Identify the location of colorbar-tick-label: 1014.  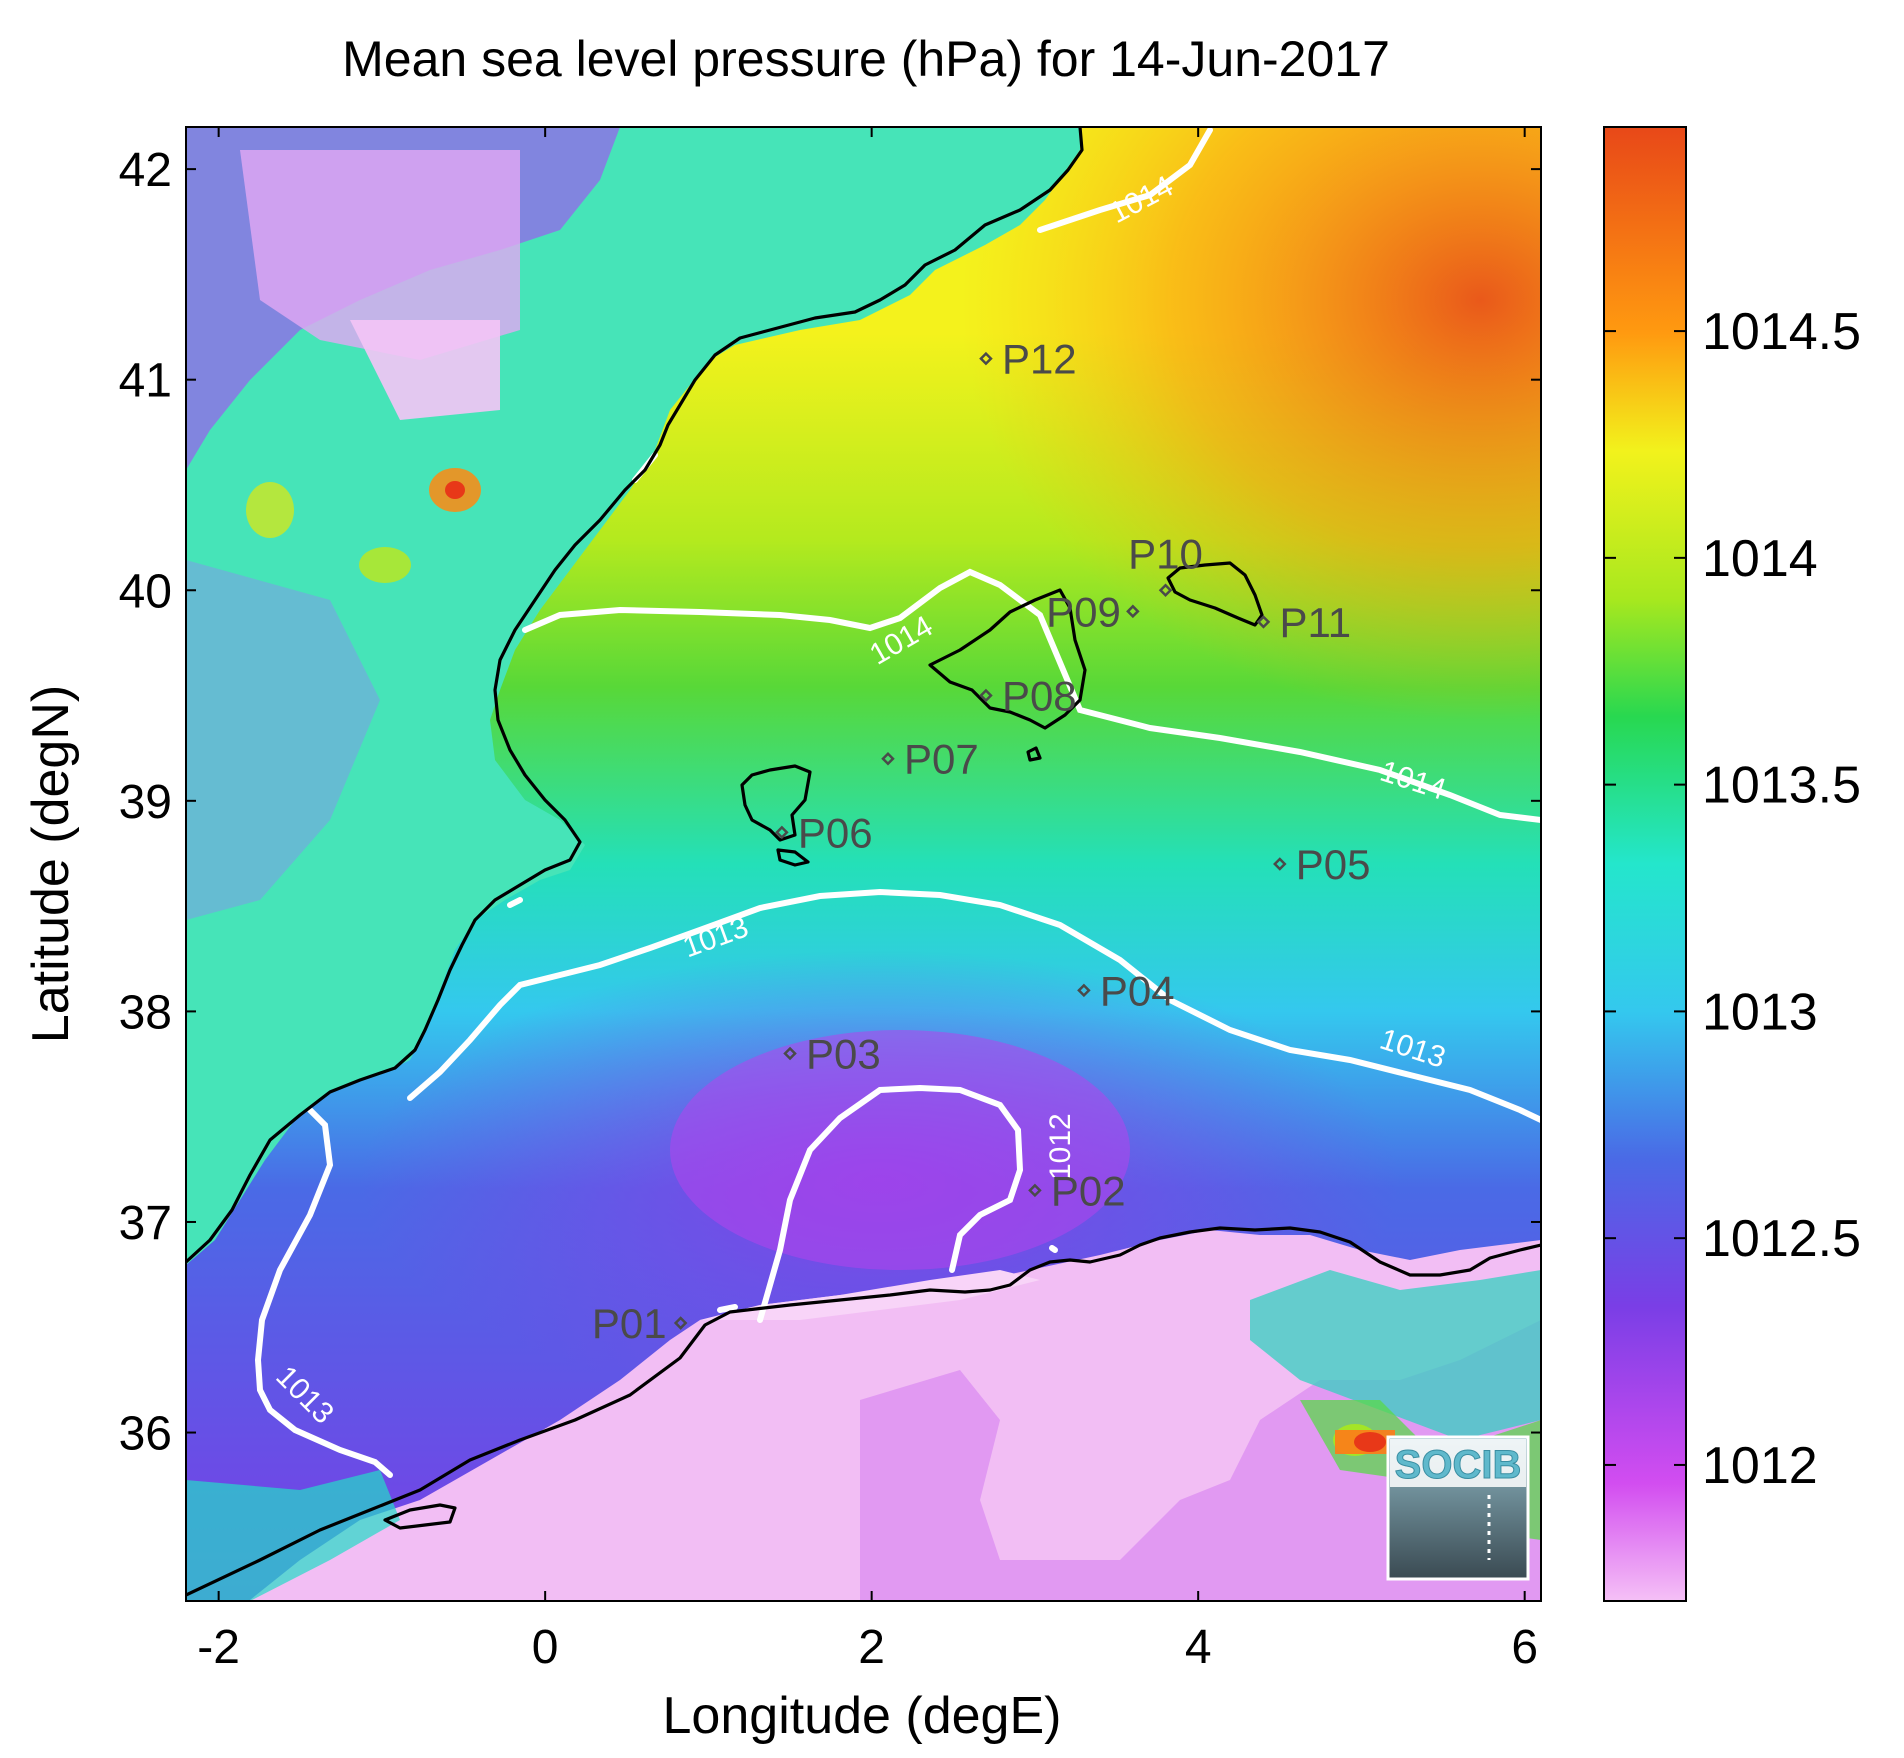
(1760, 559).